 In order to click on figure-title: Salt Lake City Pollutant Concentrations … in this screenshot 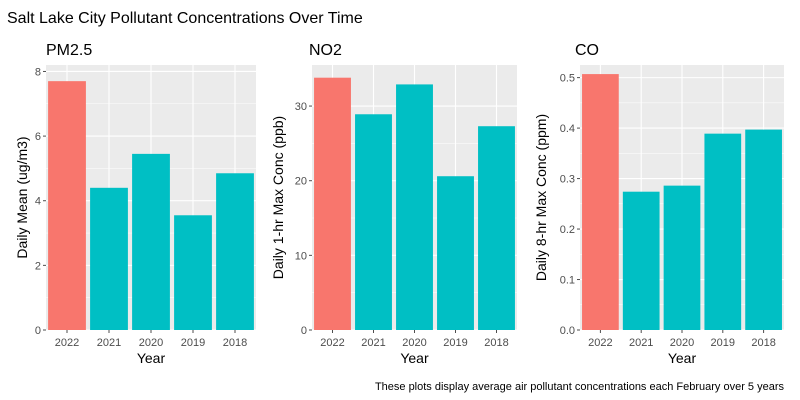, I will do `click(185, 18)`.